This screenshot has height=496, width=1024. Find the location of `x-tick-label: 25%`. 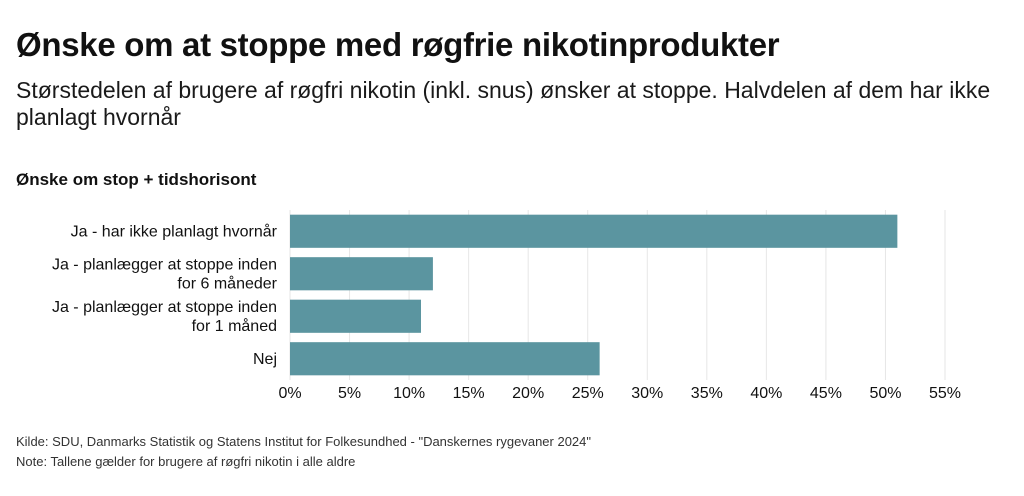

x-tick-label: 25% is located at coordinates (588, 393).